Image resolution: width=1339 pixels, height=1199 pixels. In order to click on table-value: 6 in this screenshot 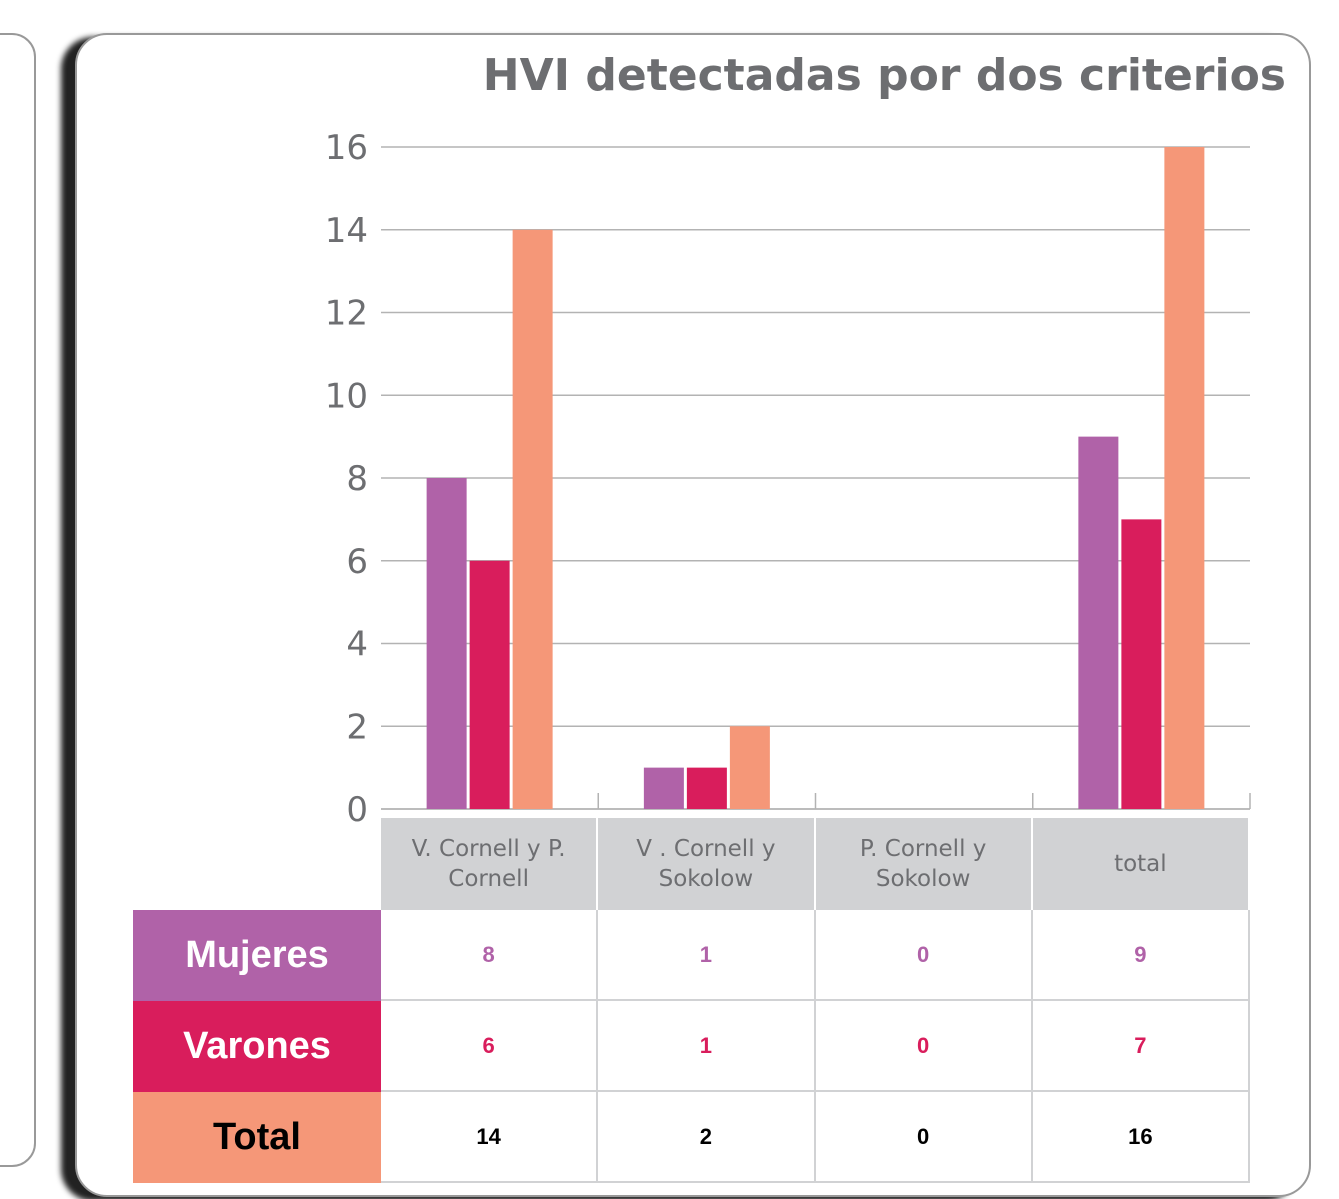, I will do `click(490, 1046)`.